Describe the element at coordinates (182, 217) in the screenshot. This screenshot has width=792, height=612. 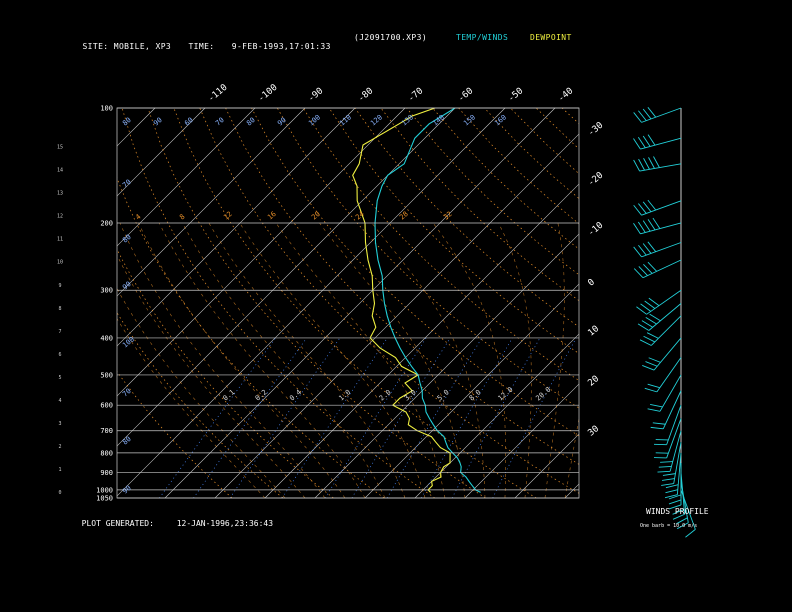
I see `moist-adiabat-label: 8` at that location.